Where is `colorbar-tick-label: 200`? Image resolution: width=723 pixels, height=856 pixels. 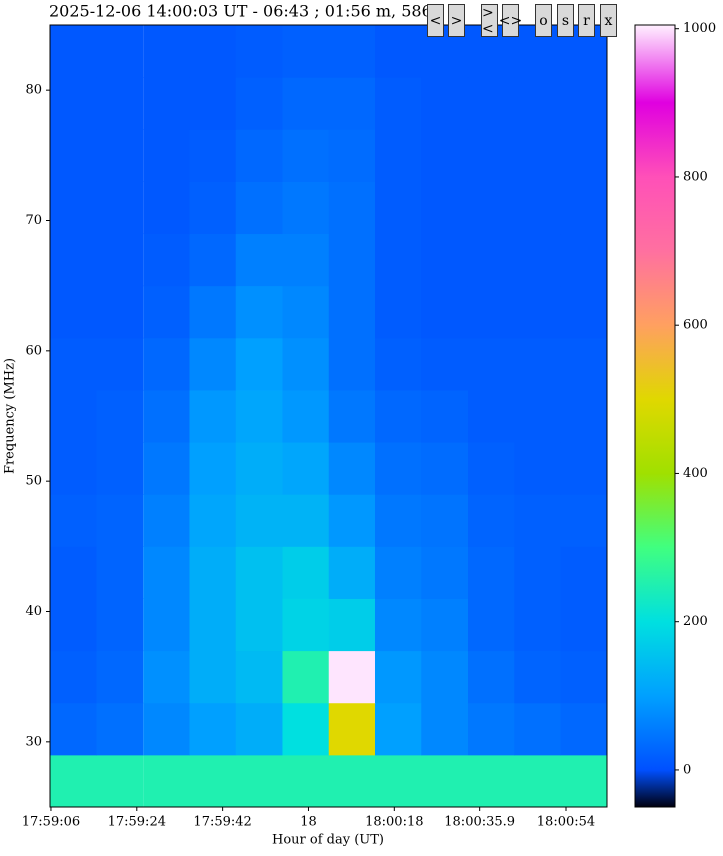
colorbar-tick-label: 200 is located at coordinates (695, 621).